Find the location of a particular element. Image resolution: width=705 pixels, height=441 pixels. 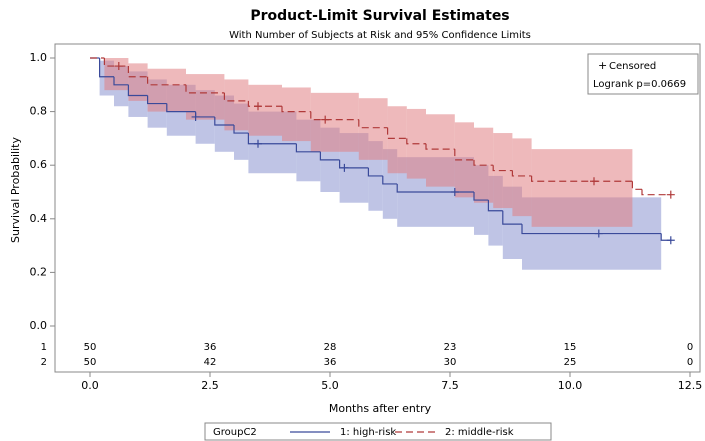

y-tick-label: 0.2 is located at coordinates (39, 271).